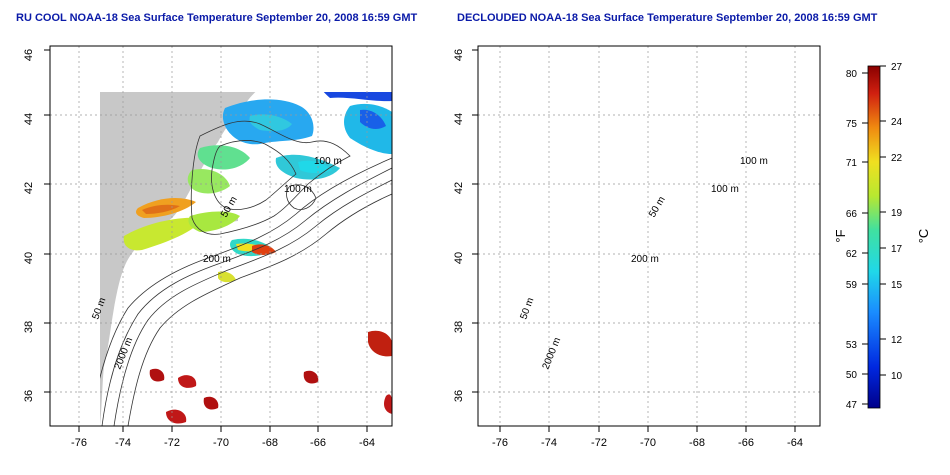 The image size is (950, 475). I want to click on fahrenheit-tick: 80, so click(852, 74).